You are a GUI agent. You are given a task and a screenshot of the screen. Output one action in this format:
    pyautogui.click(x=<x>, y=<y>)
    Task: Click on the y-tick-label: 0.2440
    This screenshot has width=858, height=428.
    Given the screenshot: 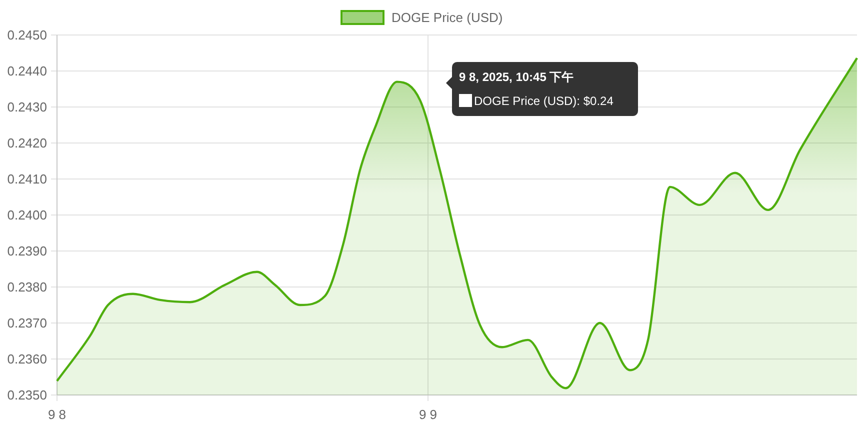 What is the action you would take?
    pyautogui.click(x=27, y=71)
    